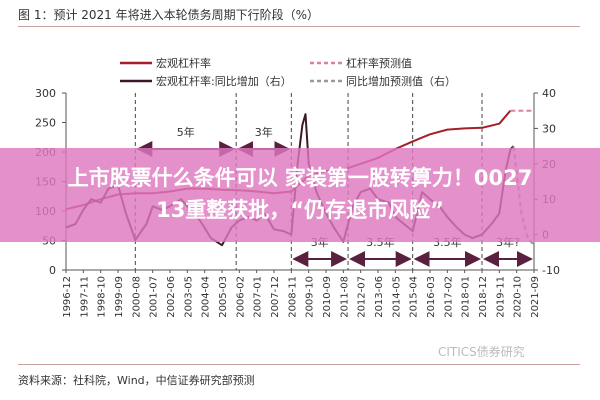 This screenshot has width=600, height=400. Describe the element at coordinates (169, 15) in the screenshot. I see `chart-title: 图 1：预计 2021 年将进入本轮债务周期下行阶段（%）` at that location.